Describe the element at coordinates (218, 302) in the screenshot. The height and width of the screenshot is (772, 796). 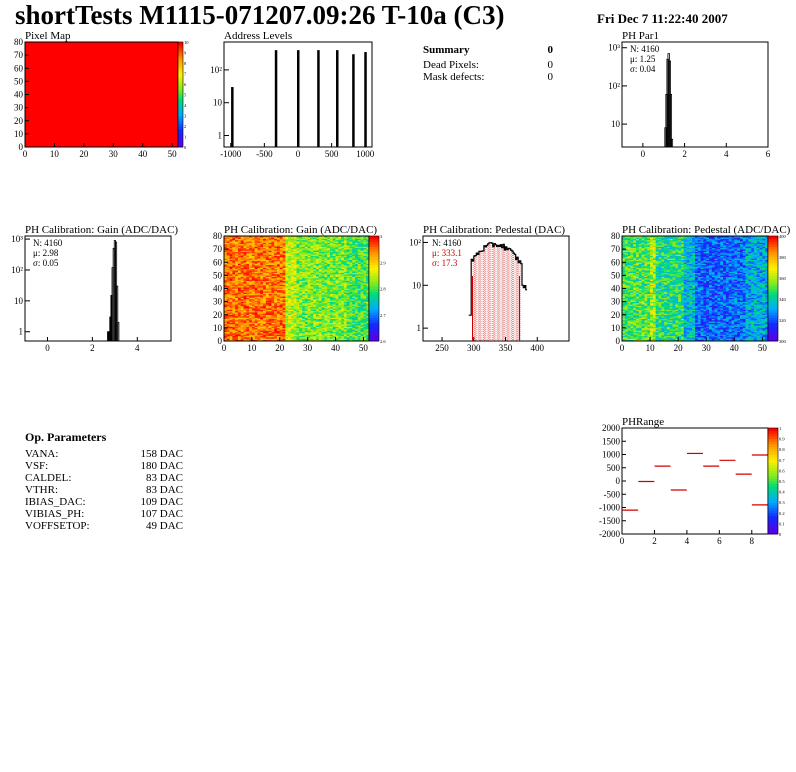
I see `tick-label: 30` at that location.